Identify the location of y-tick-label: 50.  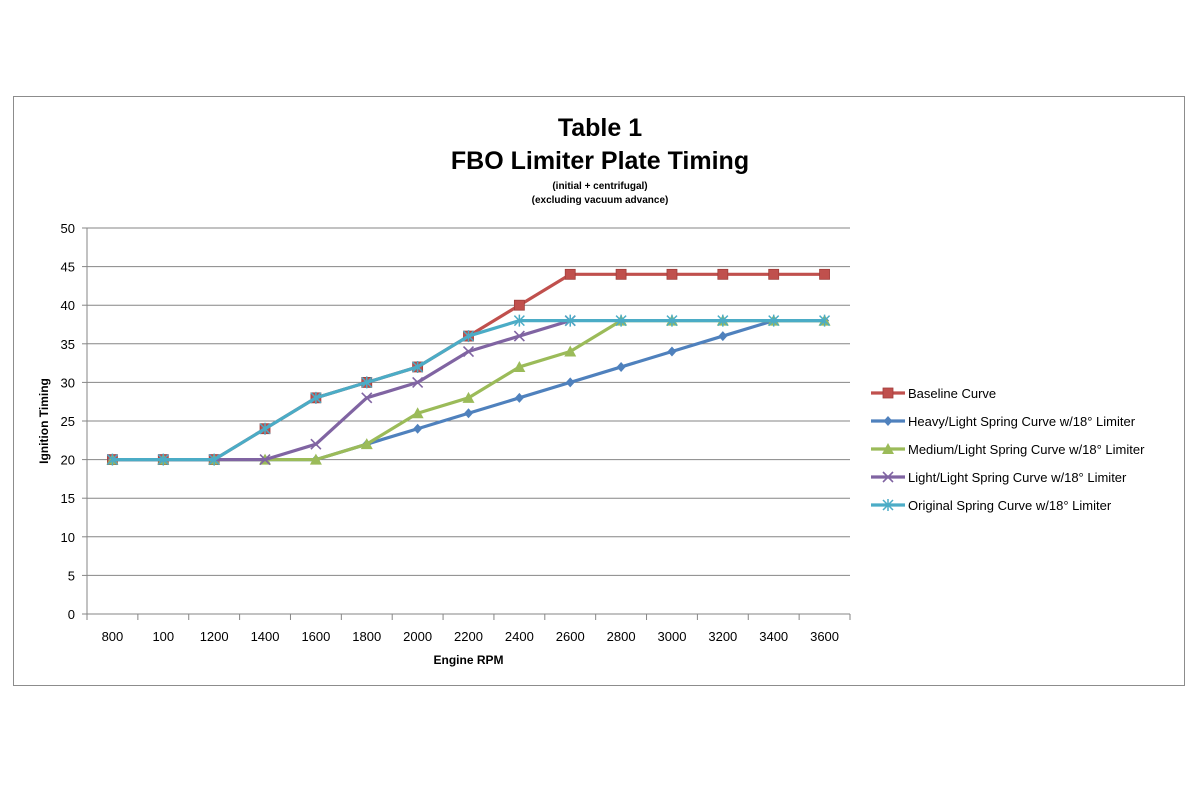
(68, 228).